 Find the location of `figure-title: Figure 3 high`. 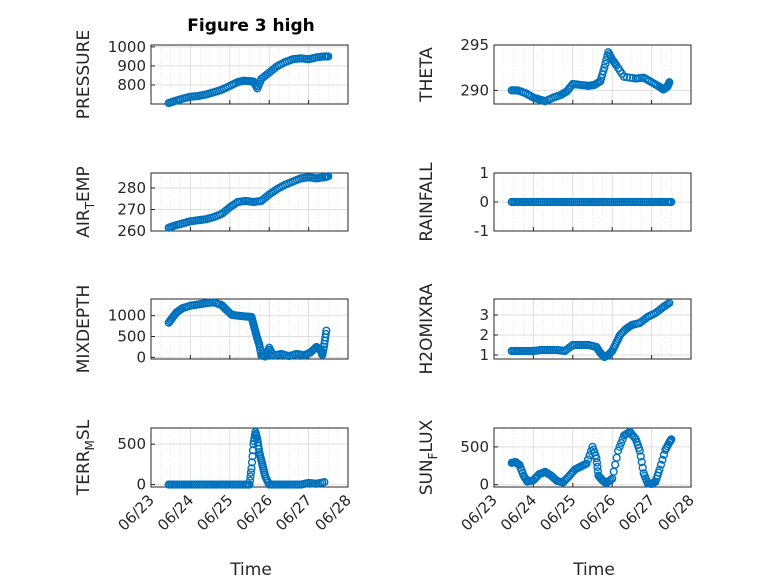

figure-title: Figure 3 high is located at coordinates (251, 26).